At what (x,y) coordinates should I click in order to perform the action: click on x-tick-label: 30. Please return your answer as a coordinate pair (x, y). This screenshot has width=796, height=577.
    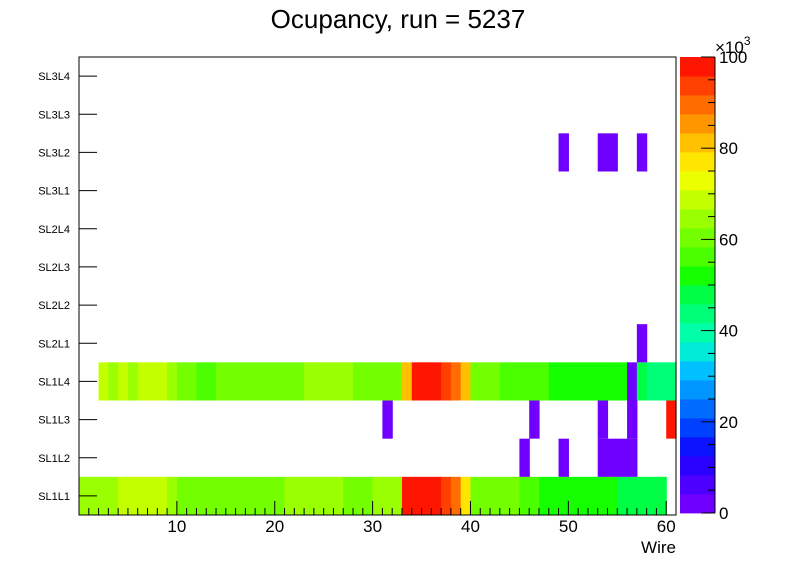
    Looking at the image, I should click on (372, 526).